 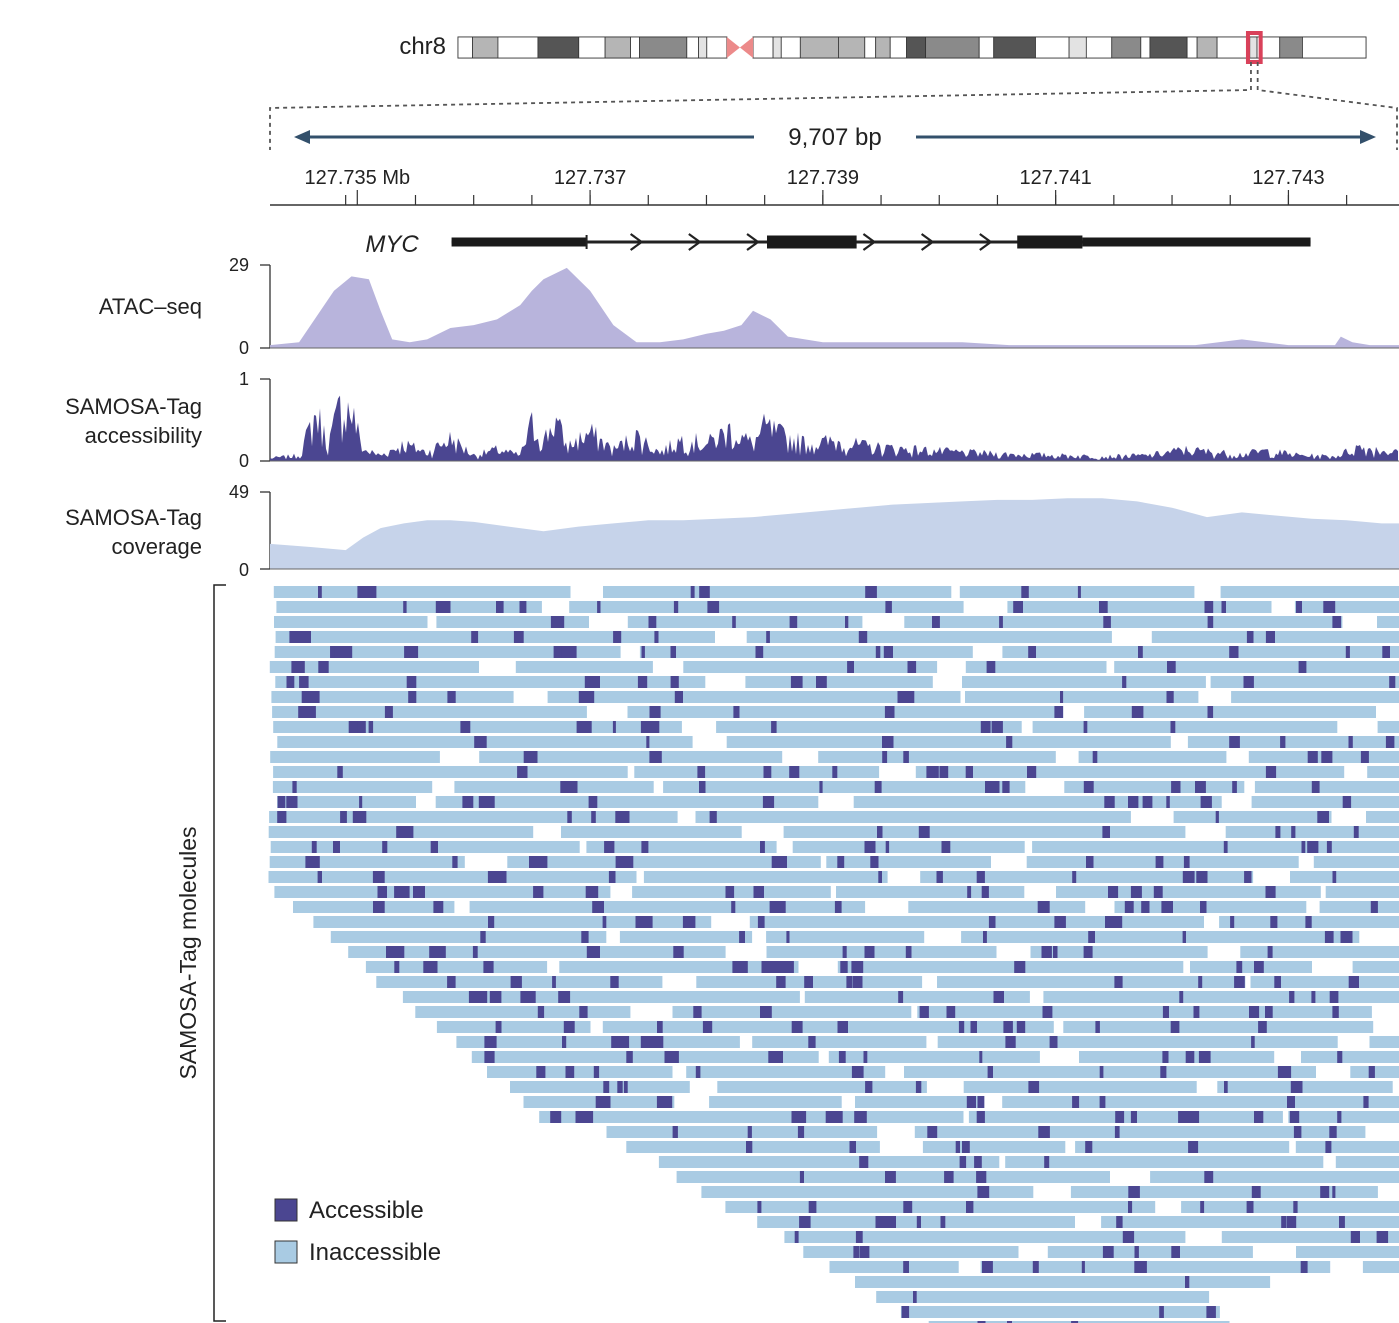 What do you see at coordinates (422, 46) in the screenshot?
I see `chromosome-label: chr8` at bounding box center [422, 46].